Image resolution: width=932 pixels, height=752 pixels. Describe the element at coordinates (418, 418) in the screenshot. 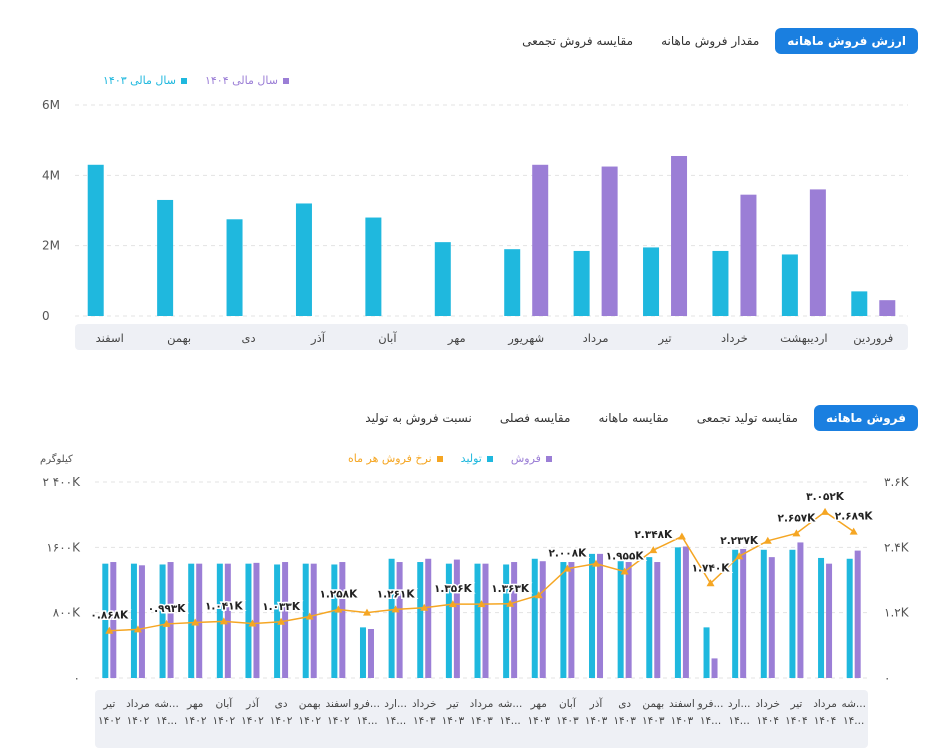

I see `bottom-tab-4: نسبت فروش به تولید` at that location.